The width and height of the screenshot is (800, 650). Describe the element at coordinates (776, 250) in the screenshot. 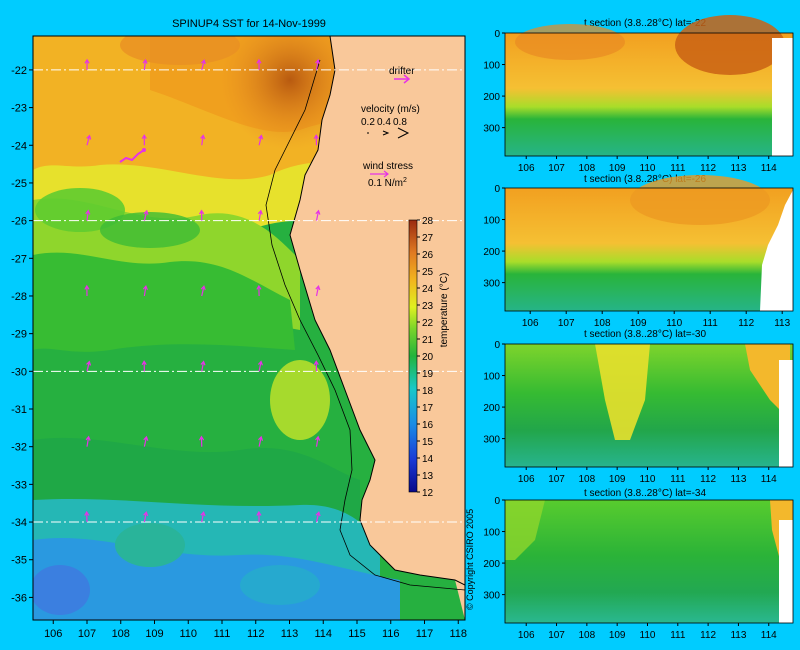

I see `section-2-seafloor` at that location.